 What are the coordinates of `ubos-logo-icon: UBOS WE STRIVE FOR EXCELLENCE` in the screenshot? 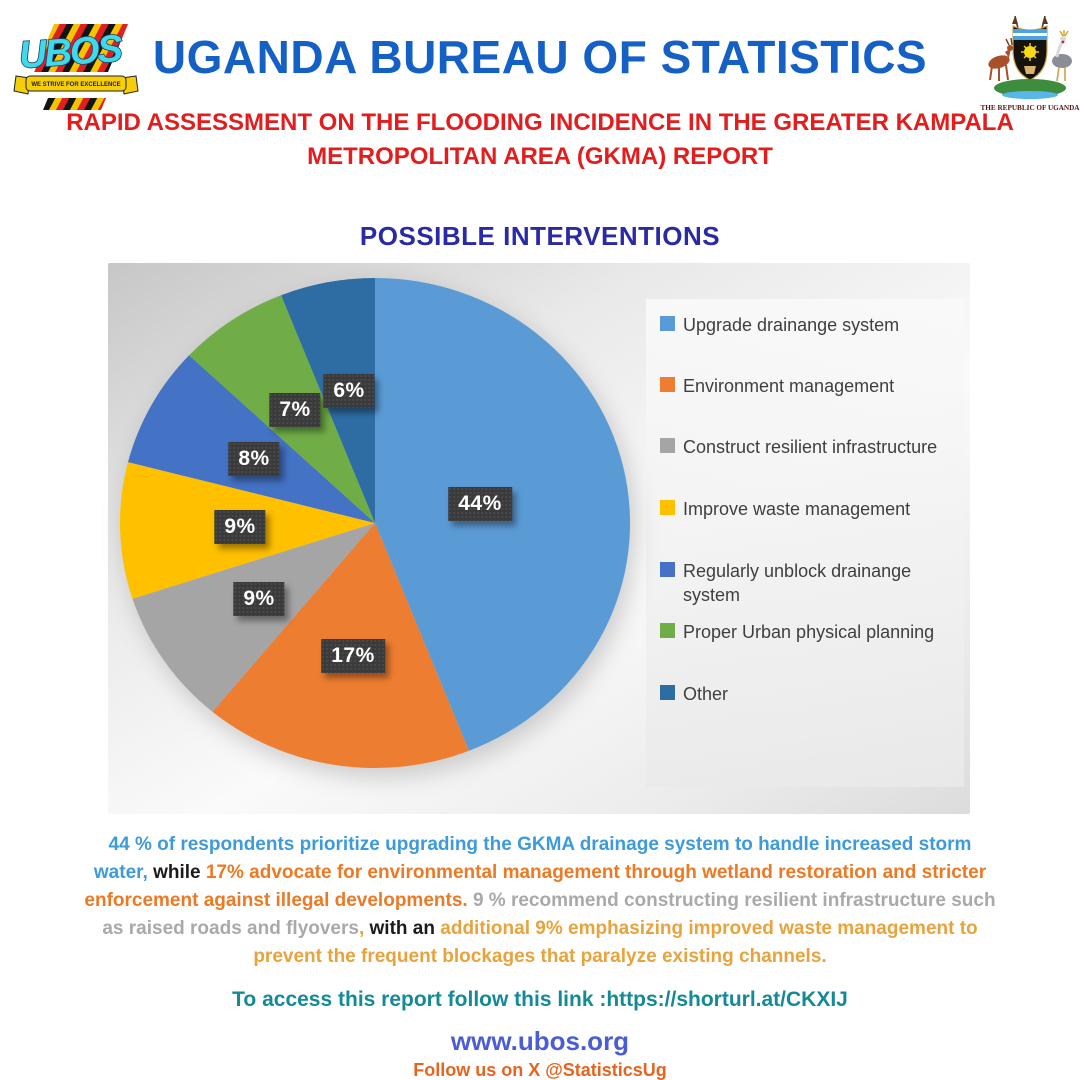 It's located at (76, 67).